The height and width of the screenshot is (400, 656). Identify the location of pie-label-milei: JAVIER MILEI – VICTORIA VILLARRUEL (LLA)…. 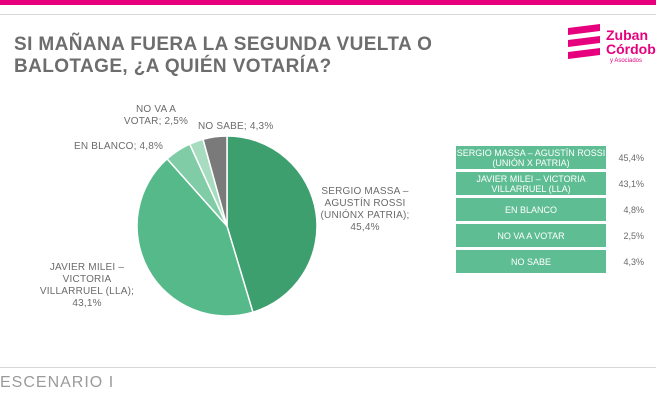
(87, 285).